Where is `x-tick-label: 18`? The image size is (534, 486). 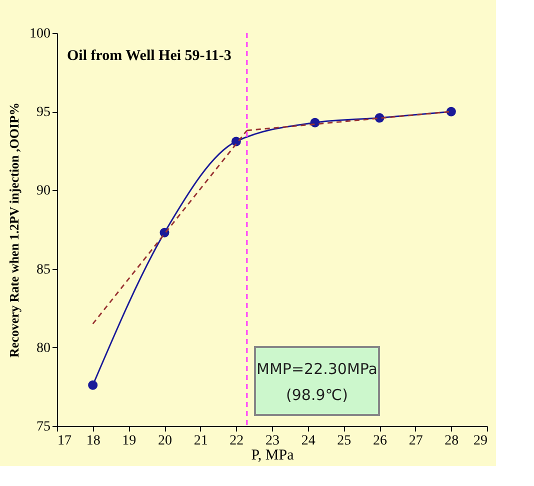 x-tick-label: 18 is located at coordinates (93, 441).